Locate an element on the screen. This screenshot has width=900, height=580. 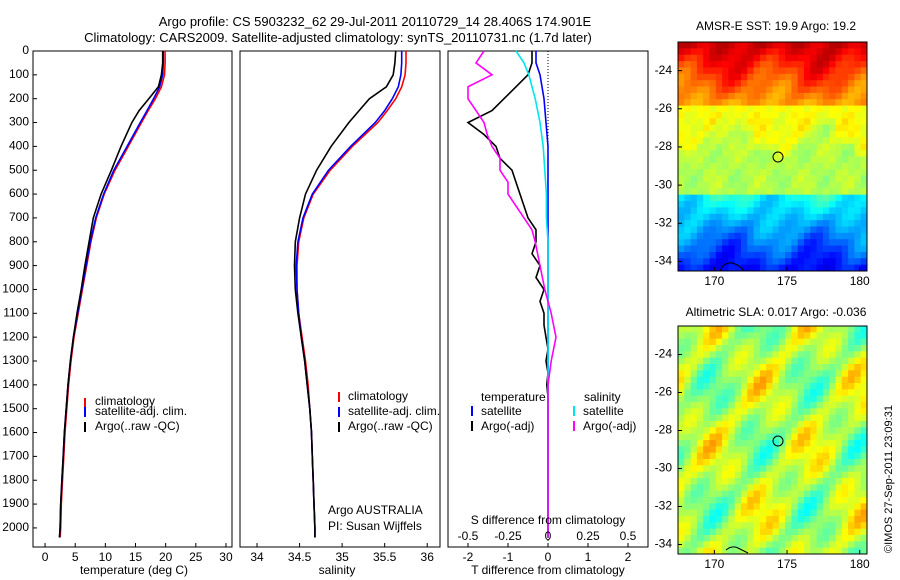
series-line-argo is located at coordinates (345, 294).